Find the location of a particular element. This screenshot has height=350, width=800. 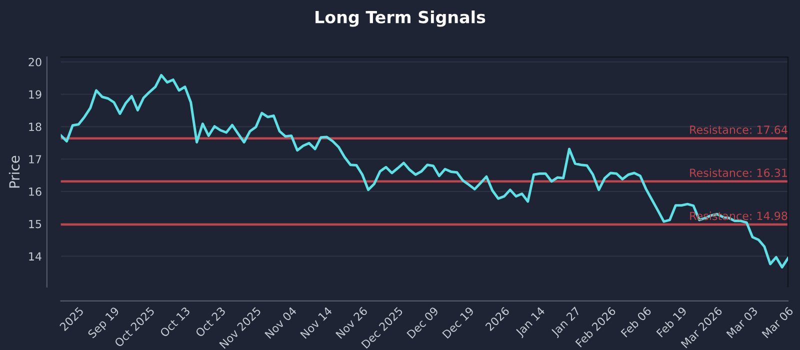

x-tick-label: Oct 23 is located at coordinates (210, 322).